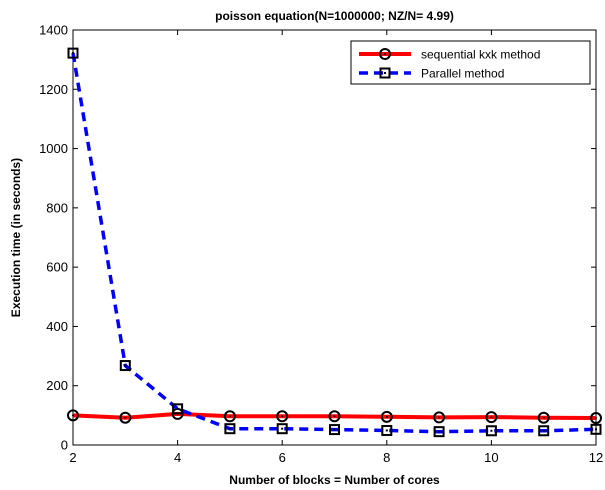  Describe the element at coordinates (57, 326) in the screenshot. I see `y-tick-label: 400` at that location.